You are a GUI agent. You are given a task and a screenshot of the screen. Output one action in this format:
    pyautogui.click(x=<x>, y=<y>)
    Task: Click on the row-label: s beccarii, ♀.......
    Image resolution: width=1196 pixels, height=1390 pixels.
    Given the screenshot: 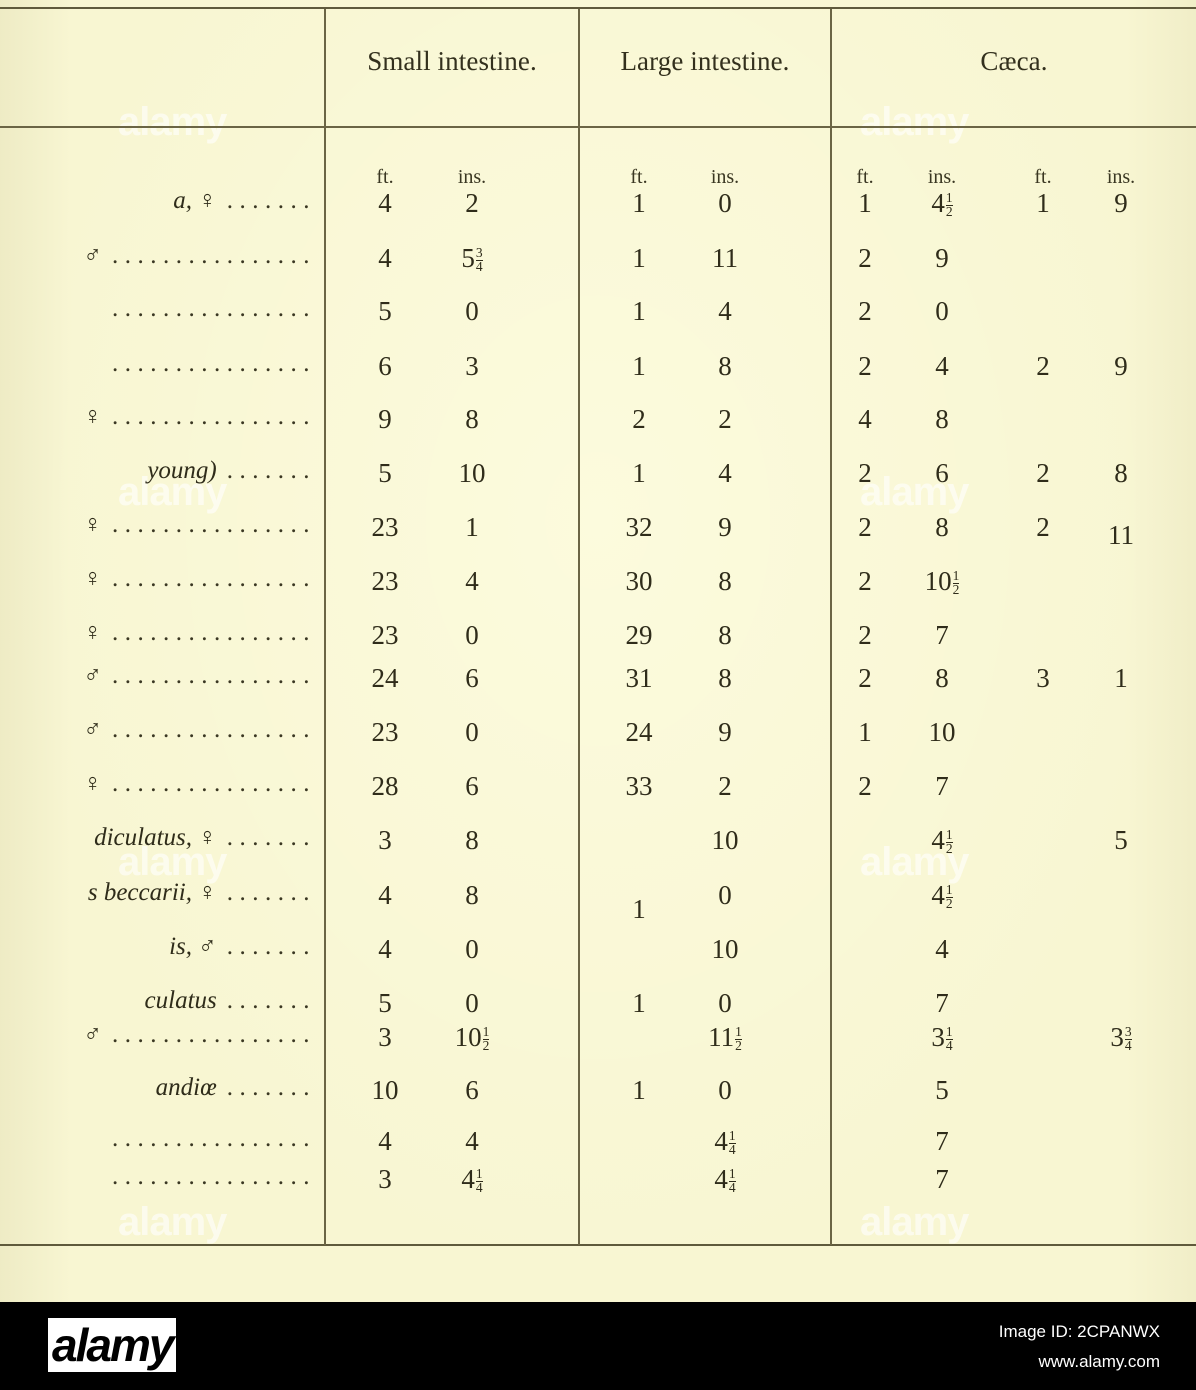 What is the action you would take?
    pyautogui.click(x=162, y=893)
    